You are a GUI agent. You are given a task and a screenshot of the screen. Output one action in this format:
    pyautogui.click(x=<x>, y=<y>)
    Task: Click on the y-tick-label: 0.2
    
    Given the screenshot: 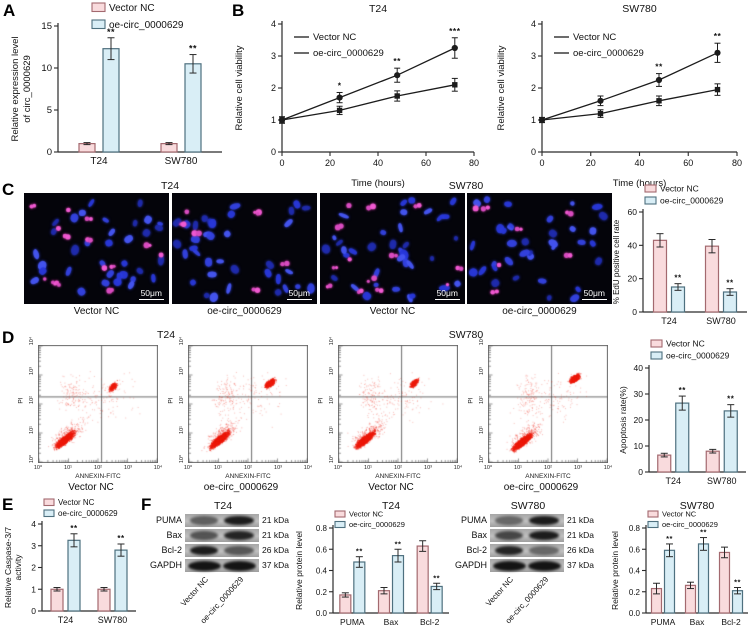 What is the action you would take?
    pyautogui.click(x=322, y=592)
    